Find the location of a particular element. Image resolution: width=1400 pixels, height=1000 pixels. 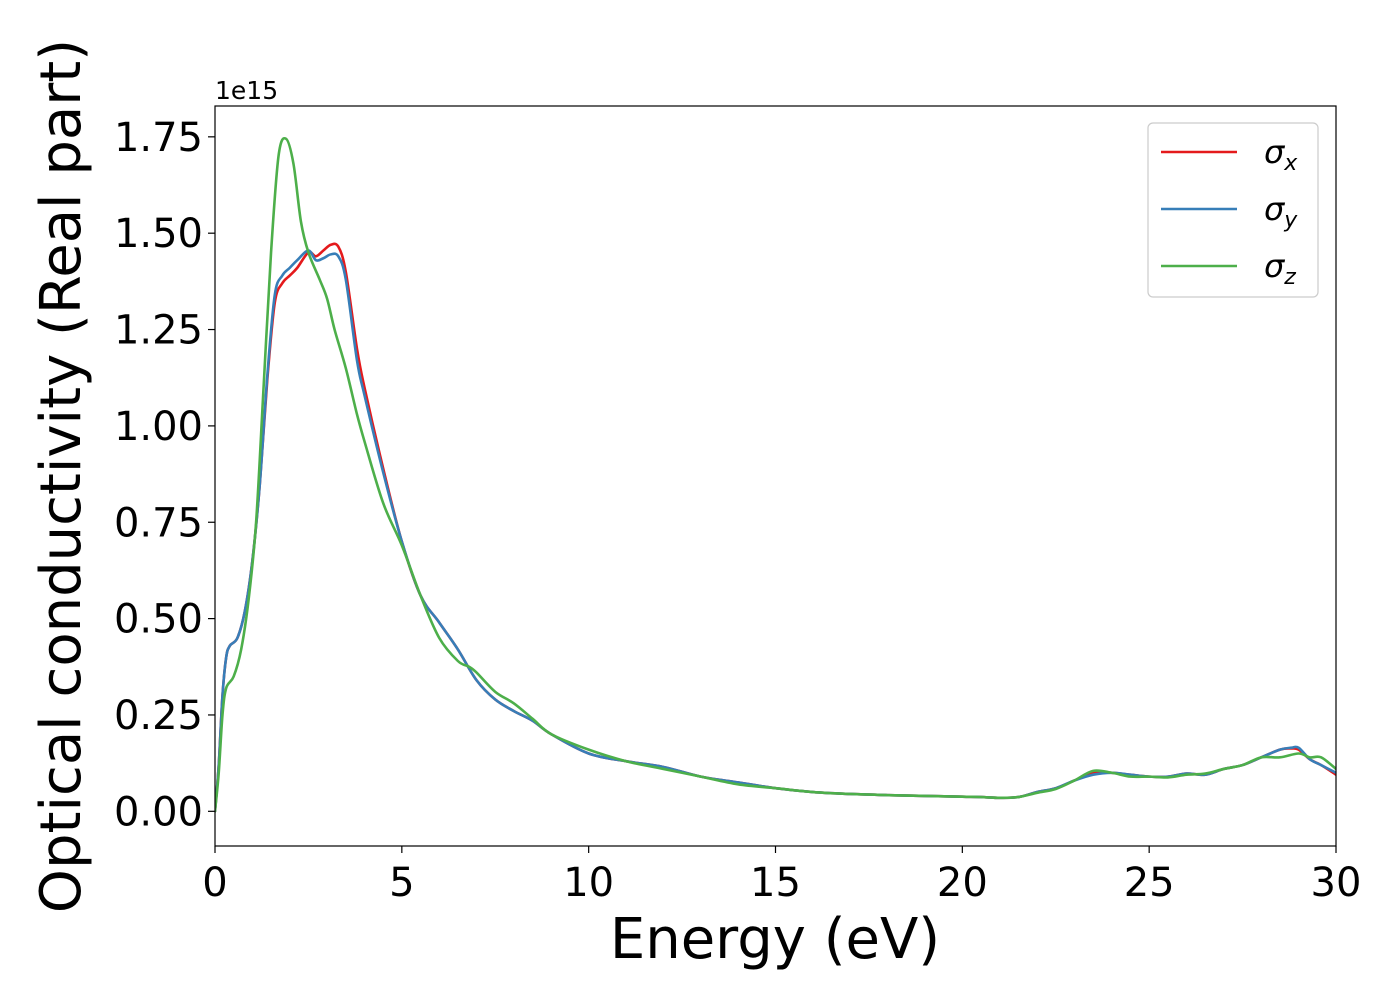

x-axis-title: Energy (eV) is located at coordinates (775, 939).